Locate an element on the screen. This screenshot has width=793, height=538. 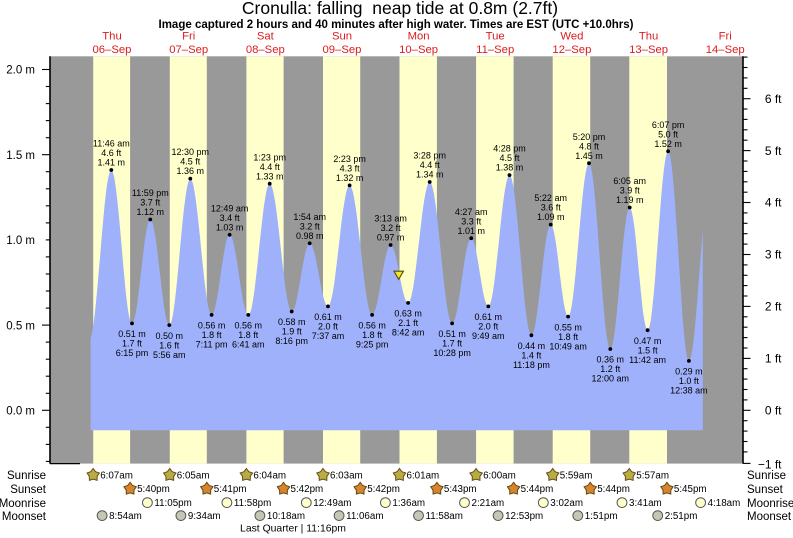
svg-text: 3.6 ft is located at coordinates (551, 208).